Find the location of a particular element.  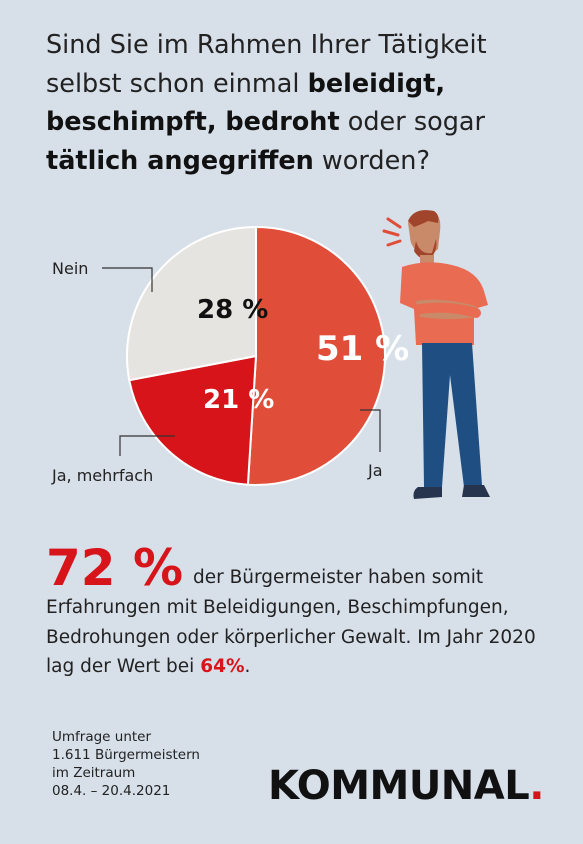

pie-category-label: Nein is located at coordinates (70, 268).